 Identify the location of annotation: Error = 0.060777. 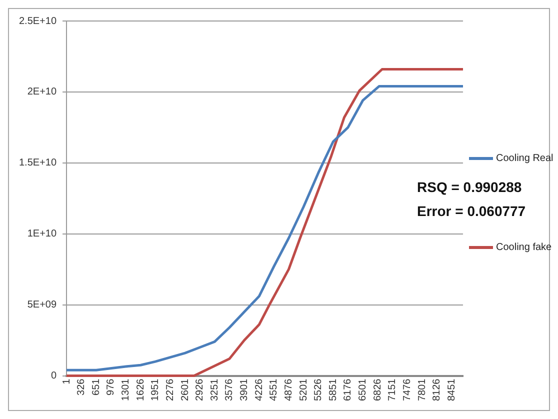
(471, 211).